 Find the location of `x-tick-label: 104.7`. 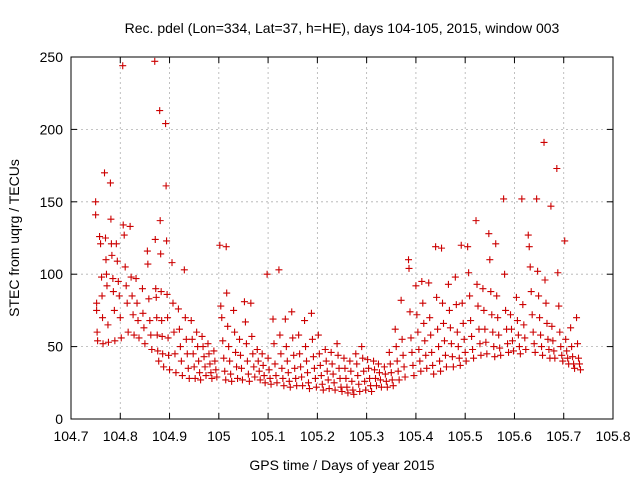

x-tick-label: 104.7 is located at coordinates (70, 436).